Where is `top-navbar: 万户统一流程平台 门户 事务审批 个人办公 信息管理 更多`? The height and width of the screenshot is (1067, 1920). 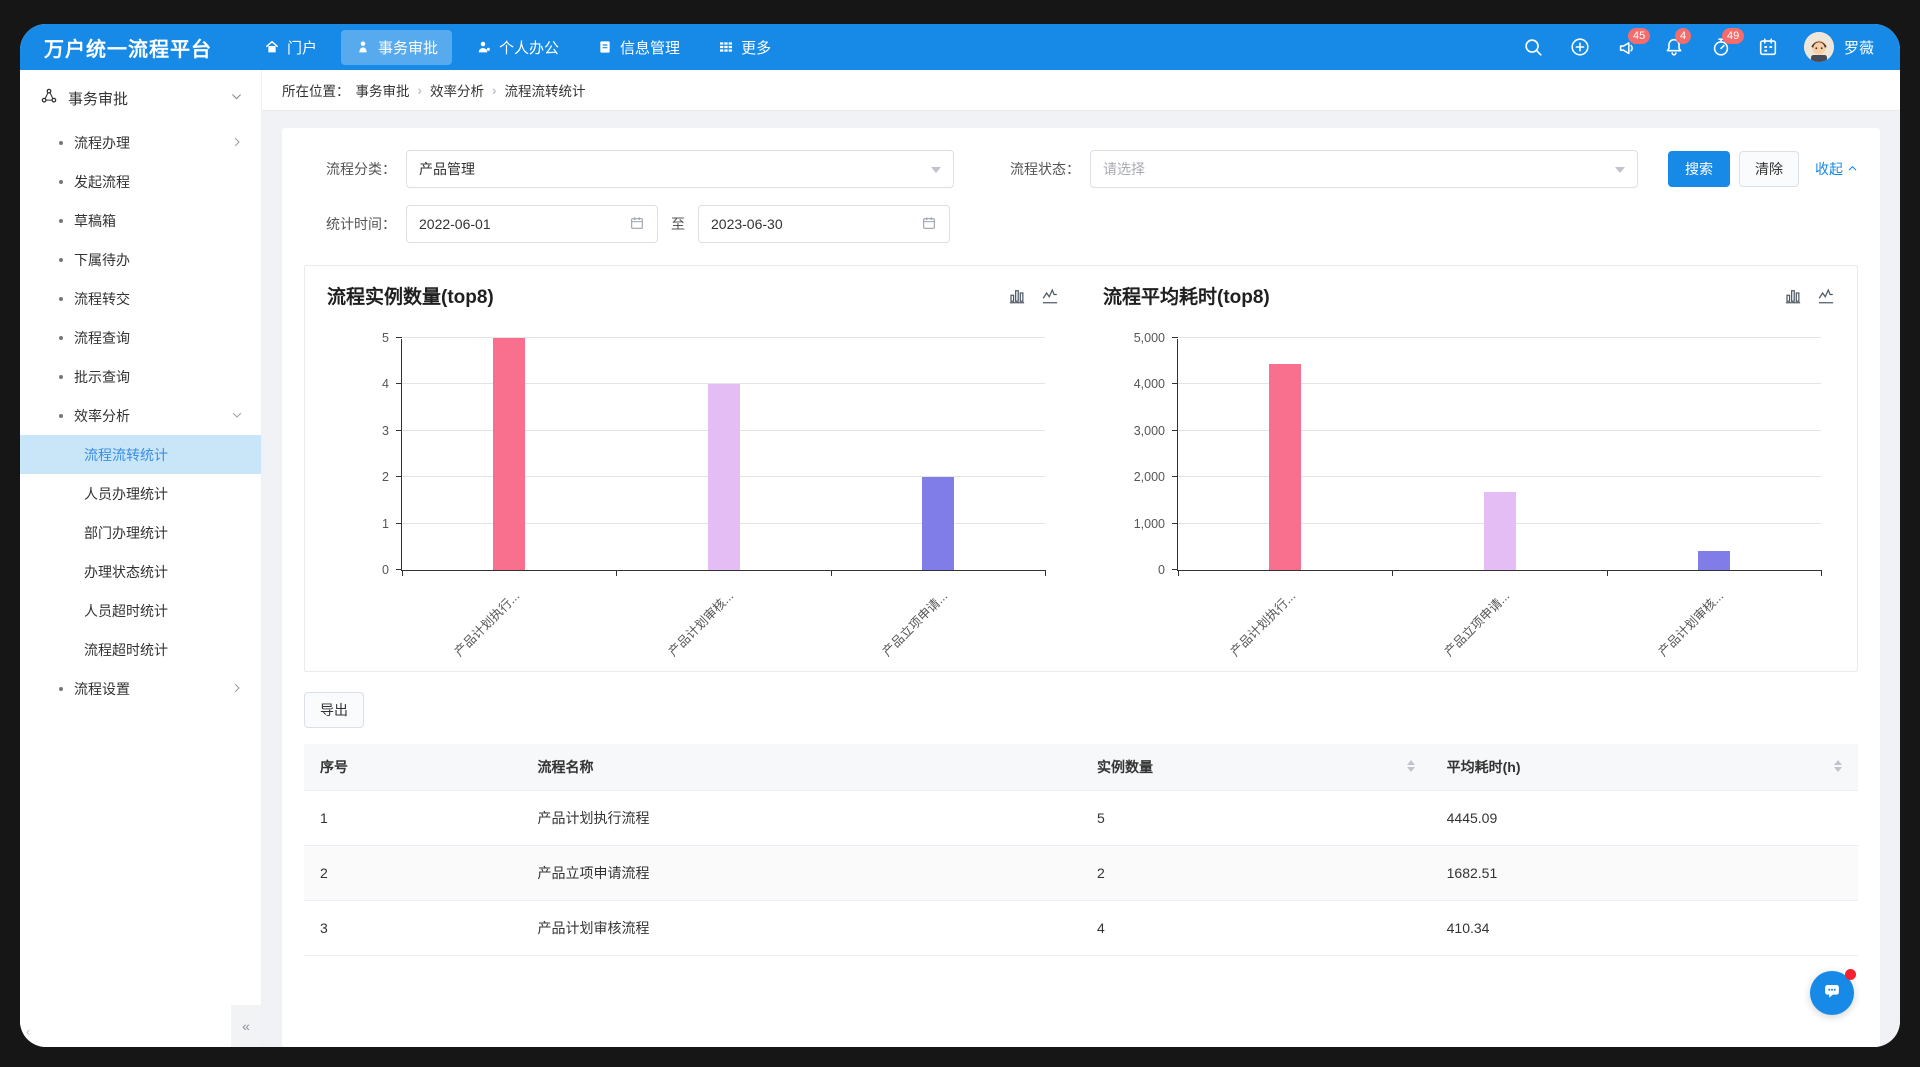 top-navbar: 万户统一流程平台 门户 事务审批 个人办公 信息管理 更多 is located at coordinates (960, 47).